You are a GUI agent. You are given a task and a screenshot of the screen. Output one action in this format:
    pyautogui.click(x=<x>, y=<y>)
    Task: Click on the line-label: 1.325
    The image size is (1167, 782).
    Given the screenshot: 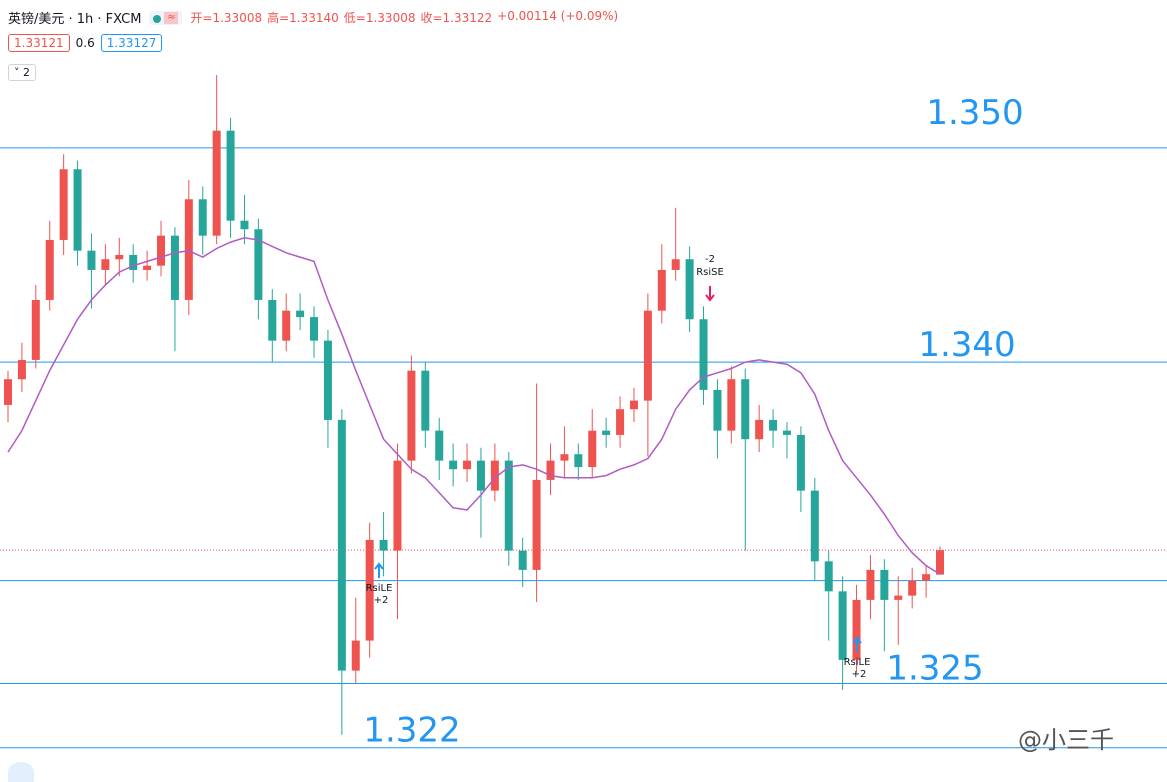 What is the action you would take?
    pyautogui.click(x=934, y=668)
    